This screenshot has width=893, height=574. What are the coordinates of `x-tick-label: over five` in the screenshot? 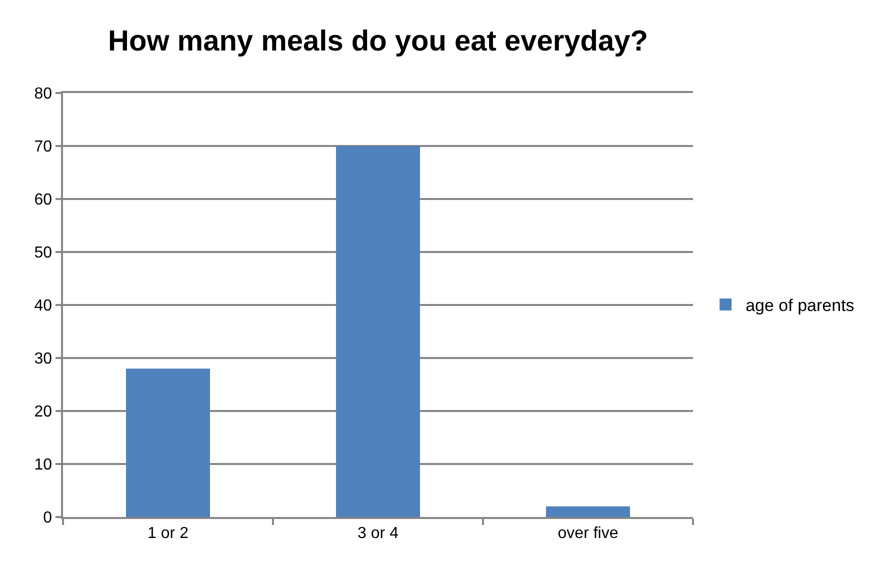 It's located at (588, 533).